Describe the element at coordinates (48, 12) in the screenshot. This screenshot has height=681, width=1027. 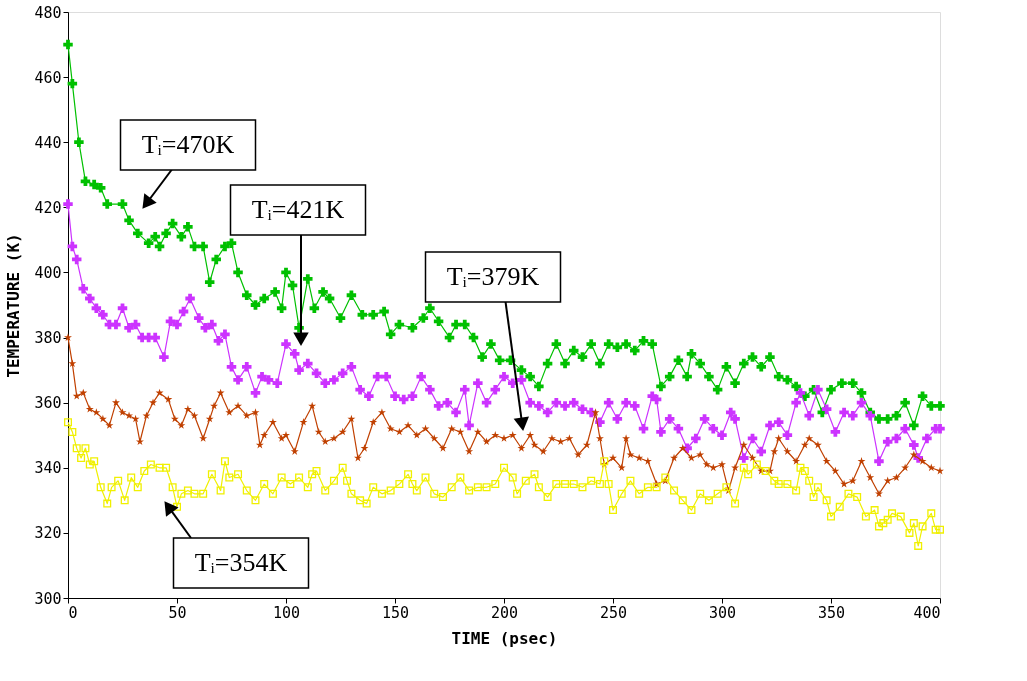
I see `y-tick-label: 480` at that location.